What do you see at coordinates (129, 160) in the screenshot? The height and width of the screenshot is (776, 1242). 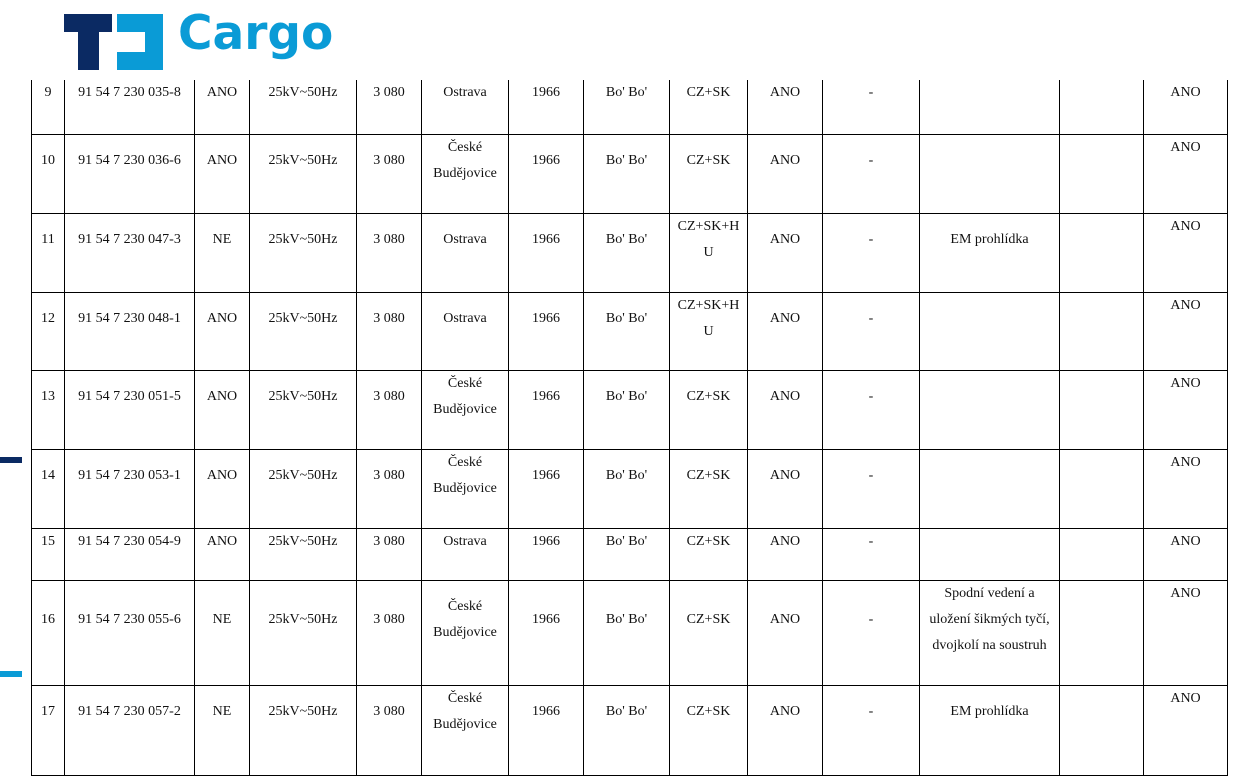 I see `cell-text: 91 54 7 230 036-6` at bounding box center [129, 160].